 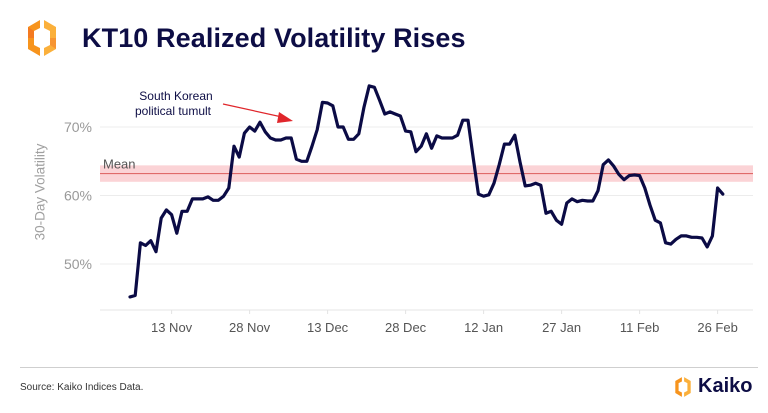 What do you see at coordinates (119, 164) in the screenshot?
I see `mean-label: Mean` at bounding box center [119, 164].